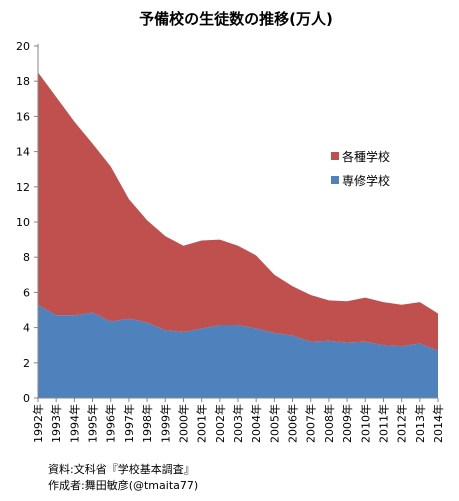  What do you see at coordinates (23, 116) in the screenshot?
I see `y-tick-label: 16` at bounding box center [23, 116].